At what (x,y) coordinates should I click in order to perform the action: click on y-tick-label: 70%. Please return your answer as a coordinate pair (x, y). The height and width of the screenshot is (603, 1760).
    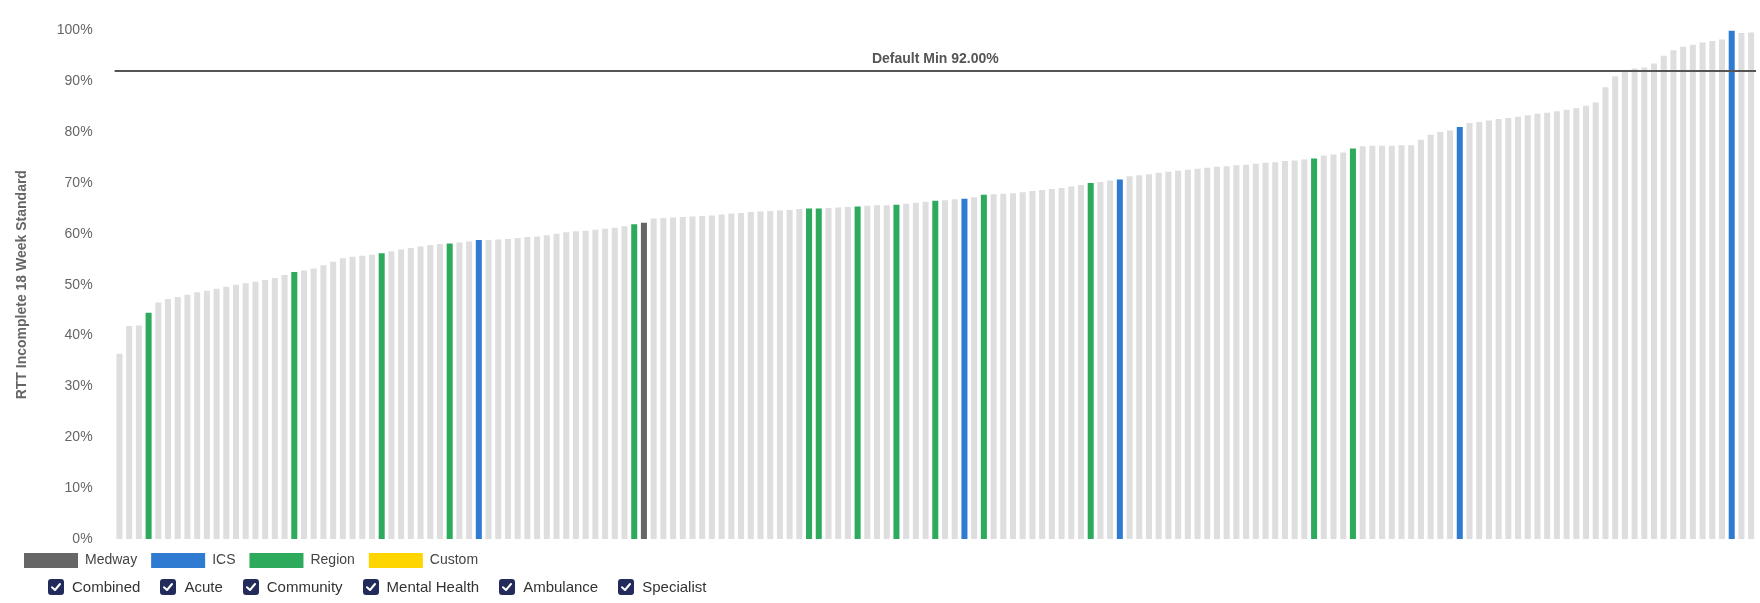
    Looking at the image, I should click on (78, 181).